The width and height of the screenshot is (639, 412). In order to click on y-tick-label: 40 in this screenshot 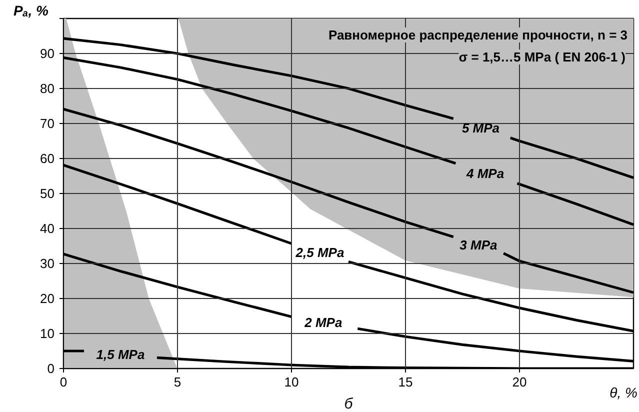, I will do `click(47, 228)`.